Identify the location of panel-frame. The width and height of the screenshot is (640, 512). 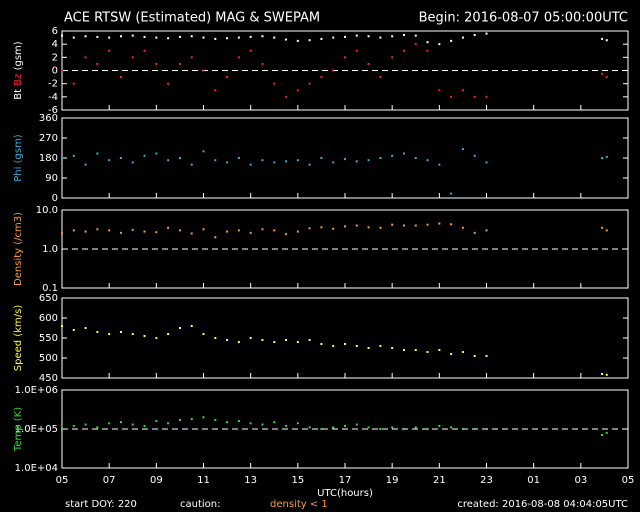
(345, 158).